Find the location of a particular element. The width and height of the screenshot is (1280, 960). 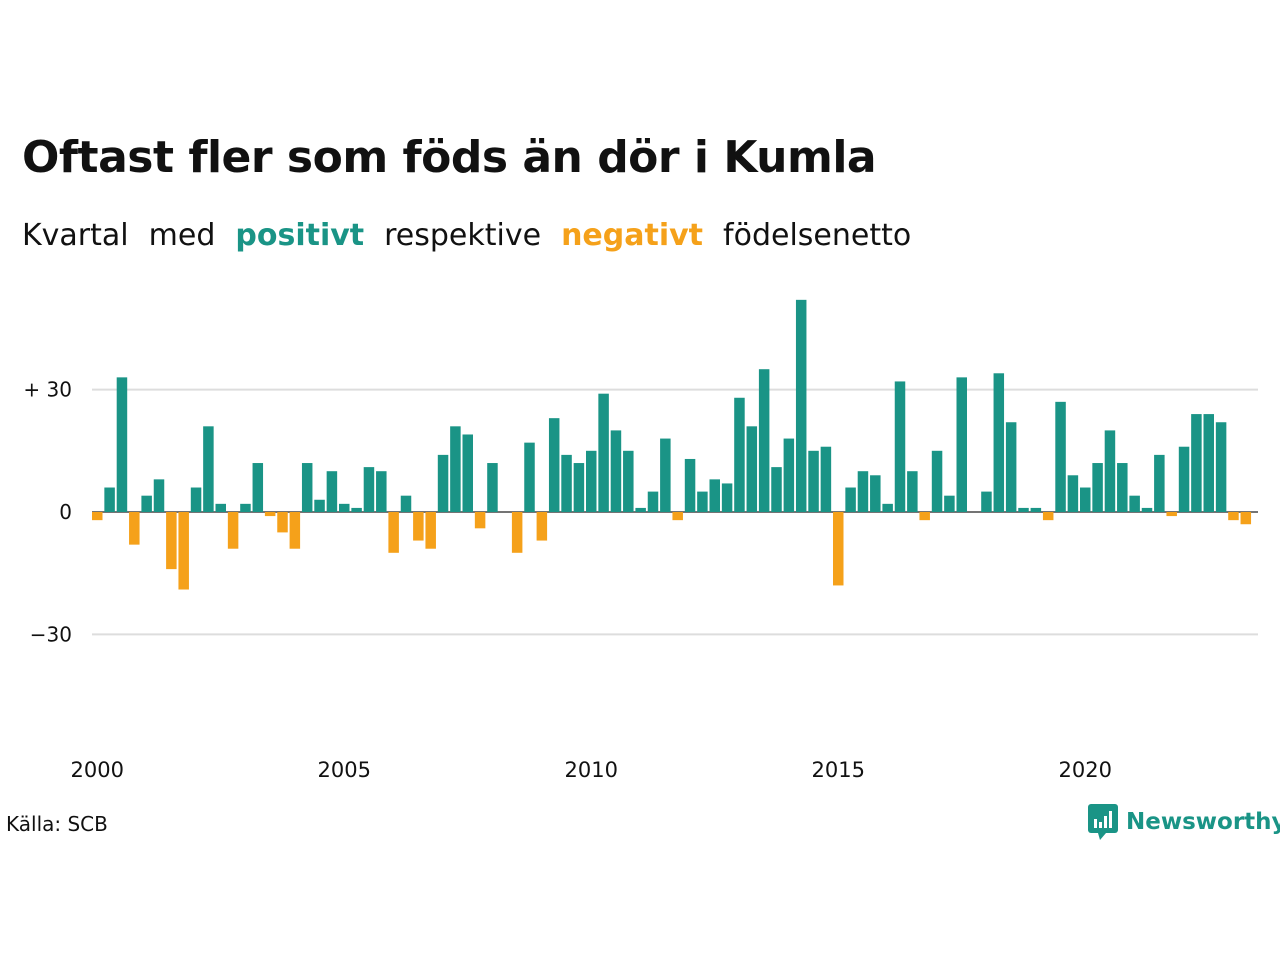

subtitle-word-respektive: respektive is located at coordinates (463, 235).